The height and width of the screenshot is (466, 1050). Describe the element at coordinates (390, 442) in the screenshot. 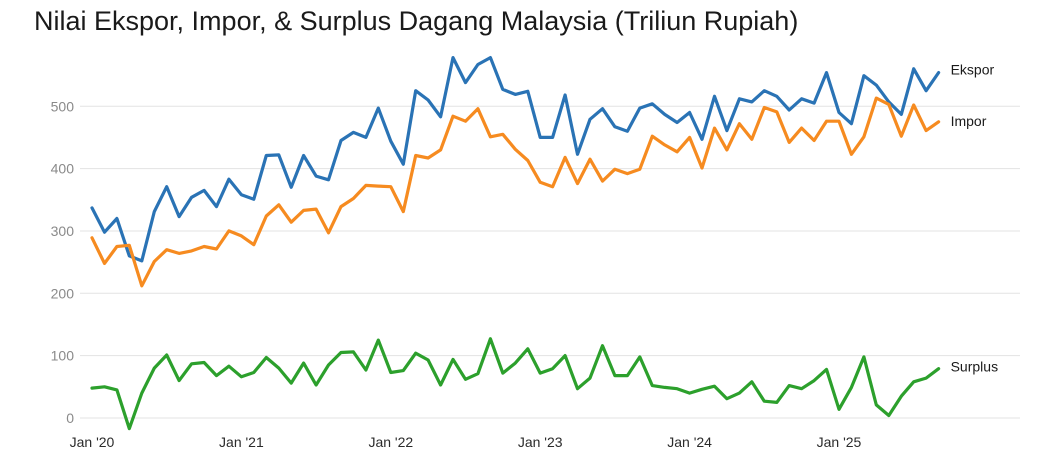

I see `x-tick-label: Jan '22` at that location.